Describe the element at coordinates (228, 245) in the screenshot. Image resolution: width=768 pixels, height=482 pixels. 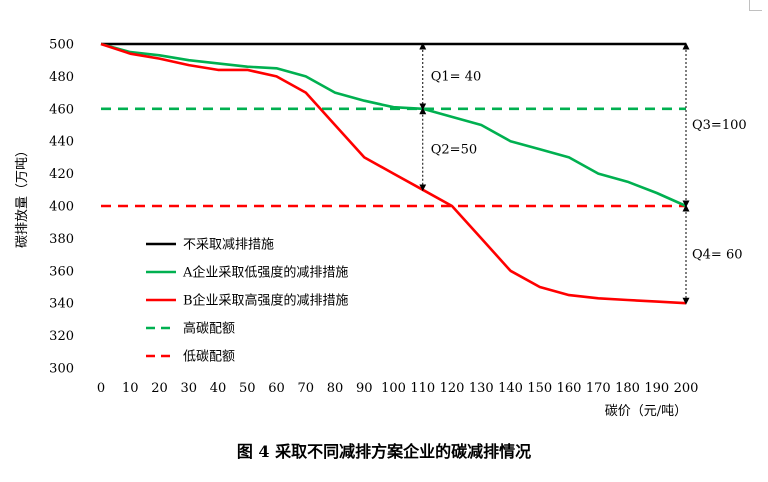
I see `legend-label: 不采取减排措施` at that location.